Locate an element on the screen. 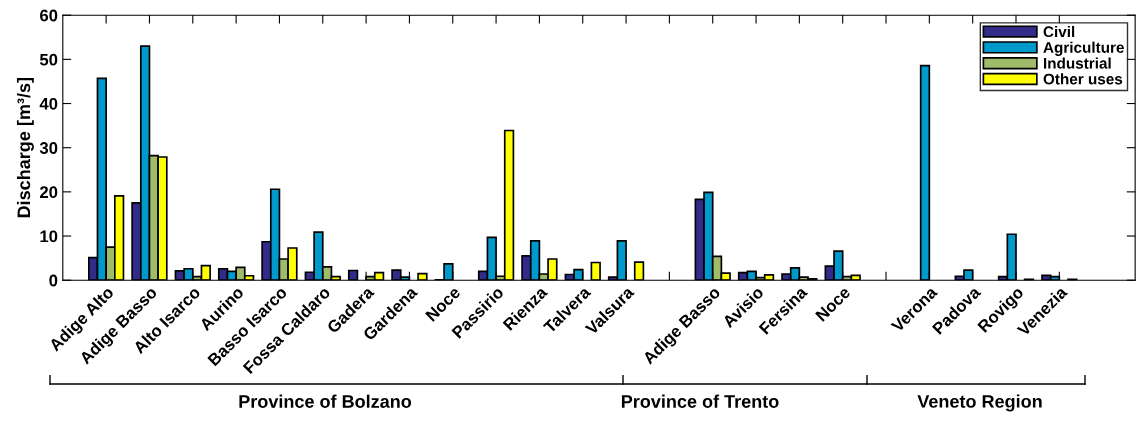  y-axis-title: Discharge [m³/s] is located at coordinates (25, 147).